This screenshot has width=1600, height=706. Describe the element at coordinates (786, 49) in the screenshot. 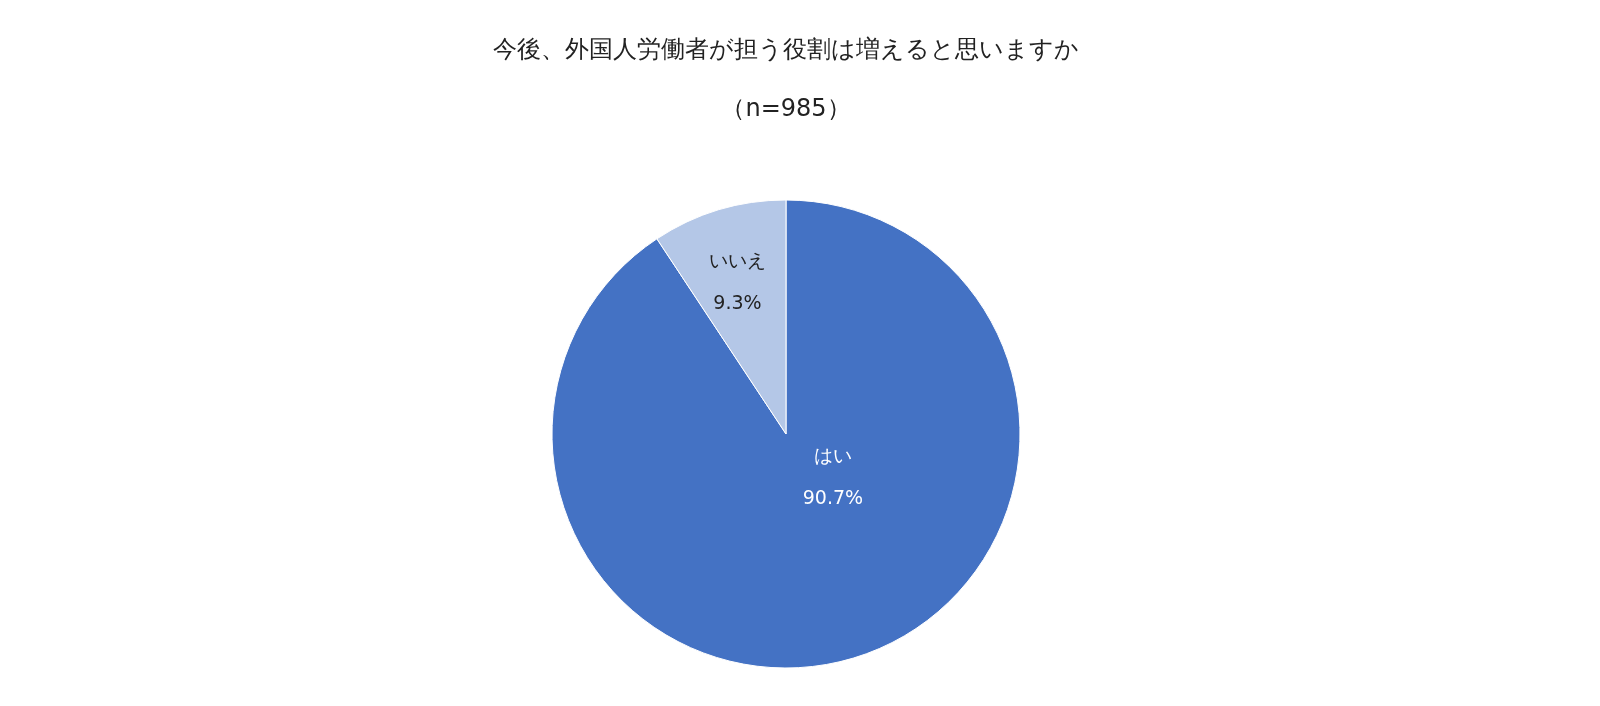

I see `chart-title: 今後、外国人労働者が担う役割は増えると思いますか` at that location.